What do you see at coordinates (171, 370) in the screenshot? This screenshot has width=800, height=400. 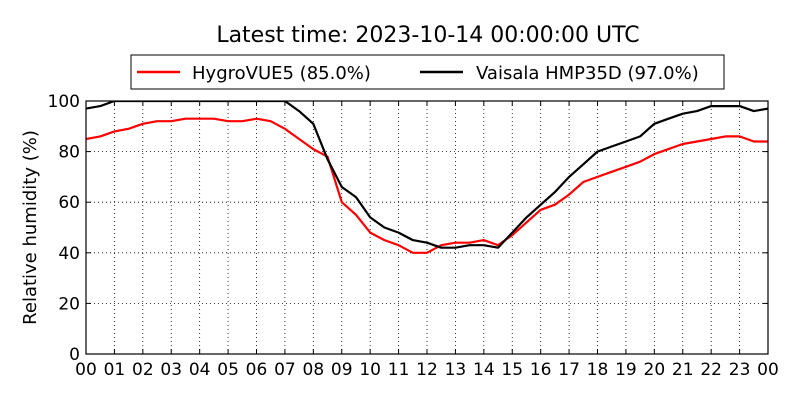 I see `x-tick-label: 03` at bounding box center [171, 370].